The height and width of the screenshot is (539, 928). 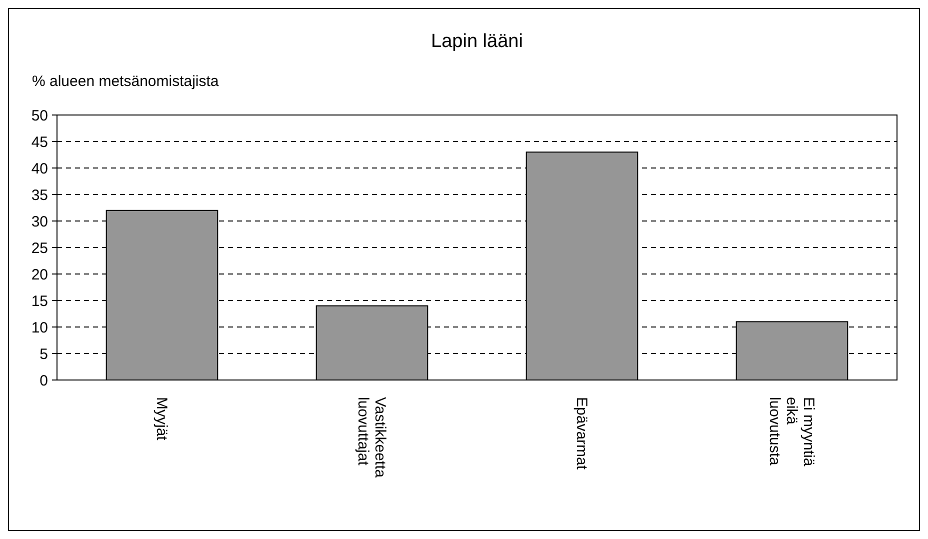 I want to click on y-tick-label: 20, so click(x=39, y=275).